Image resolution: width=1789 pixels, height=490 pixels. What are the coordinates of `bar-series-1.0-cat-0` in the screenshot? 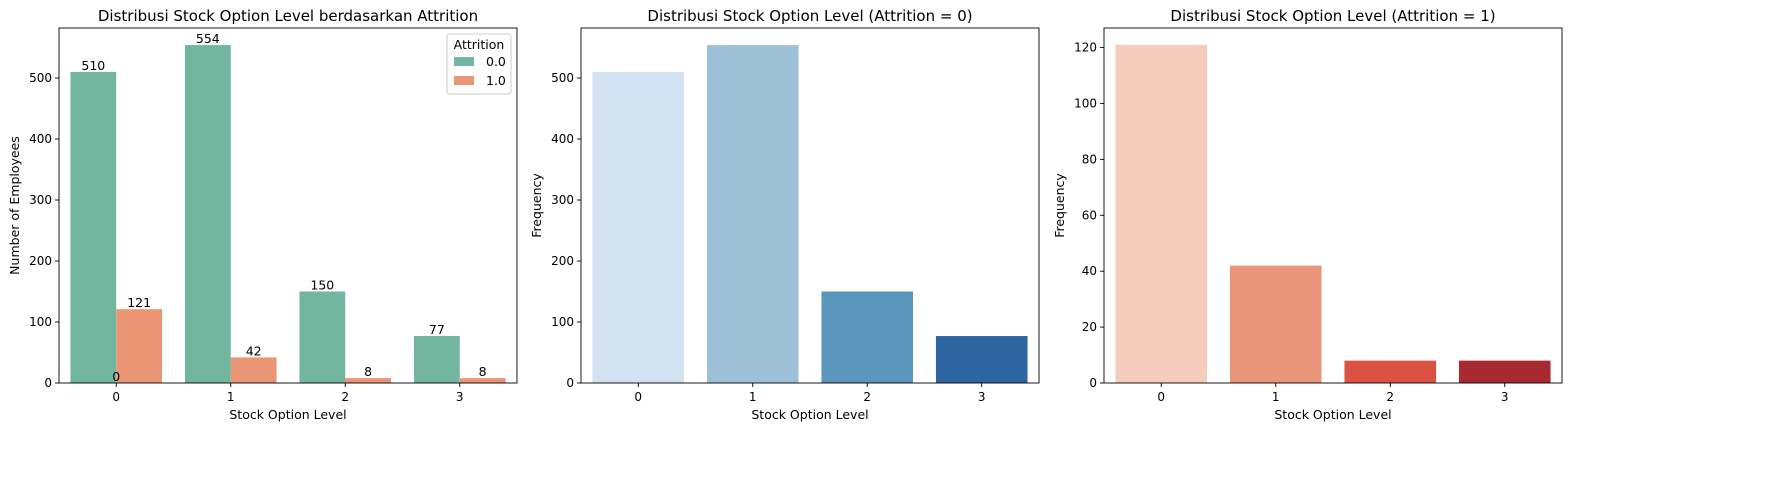 It's located at (139, 346).